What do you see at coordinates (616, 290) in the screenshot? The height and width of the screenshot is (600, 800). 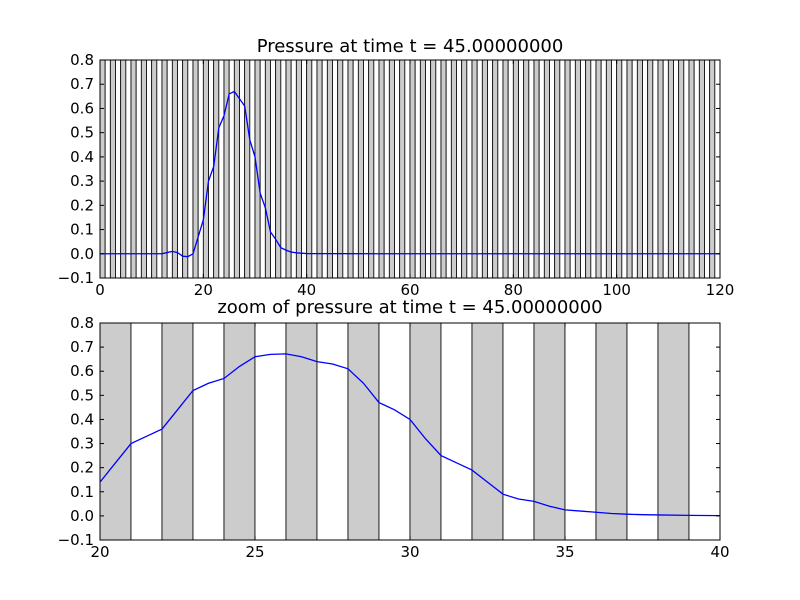 I see `x-tick-label: 100` at bounding box center [616, 290].